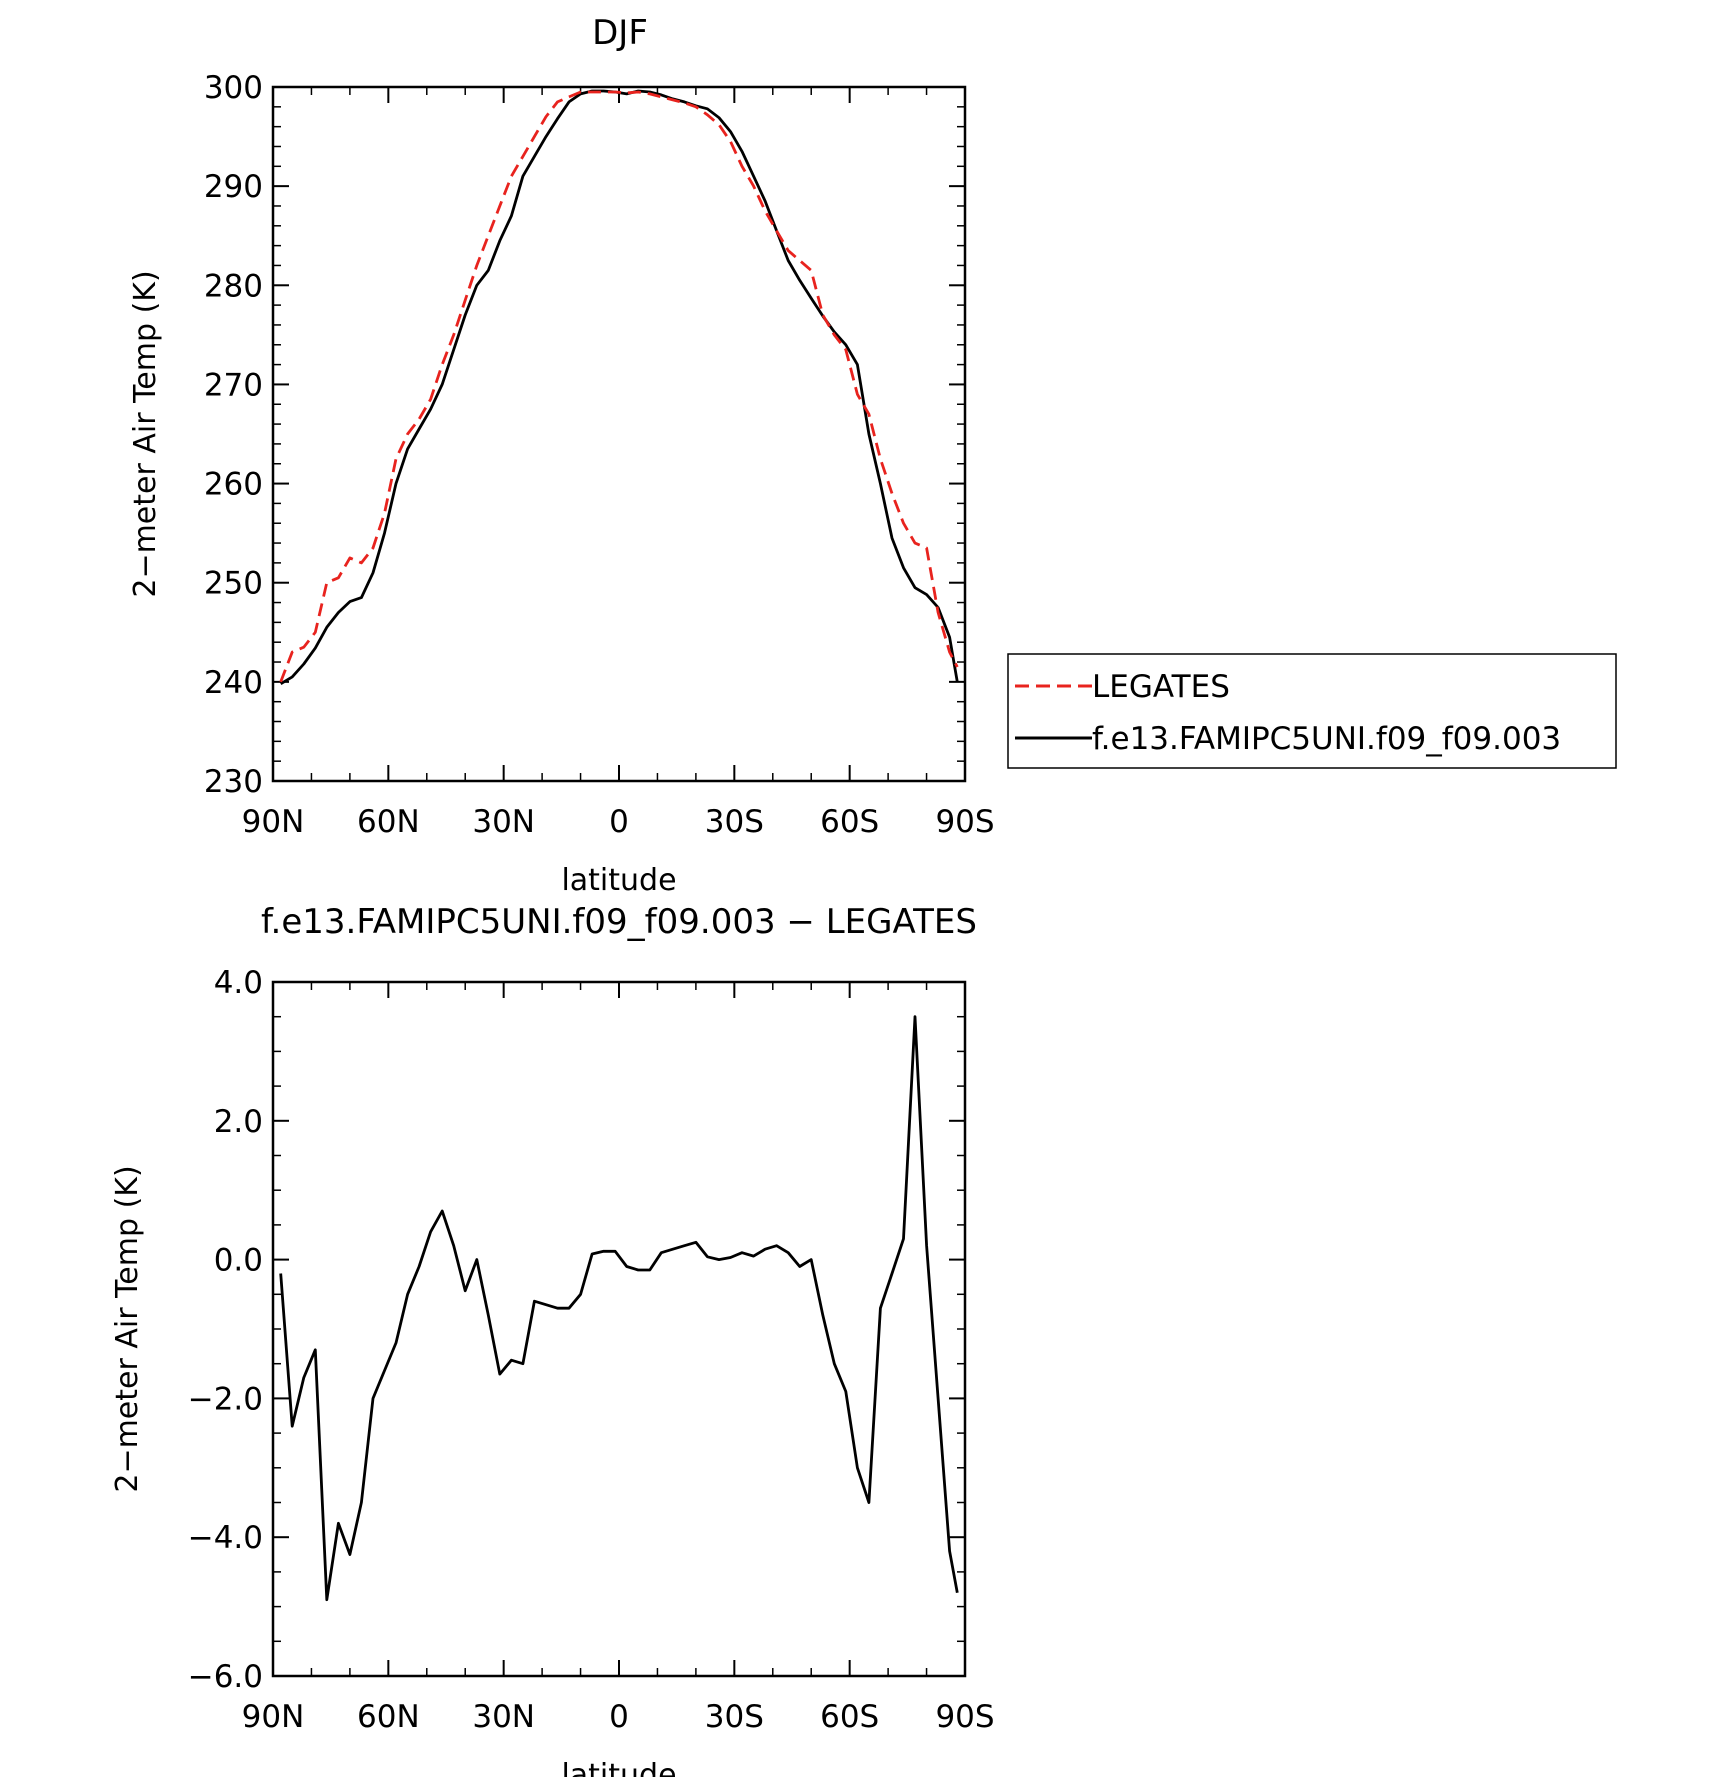 The image size is (1710, 1777). Describe the element at coordinates (233, 385) in the screenshot. I see `y-tick-label: 270` at that location.